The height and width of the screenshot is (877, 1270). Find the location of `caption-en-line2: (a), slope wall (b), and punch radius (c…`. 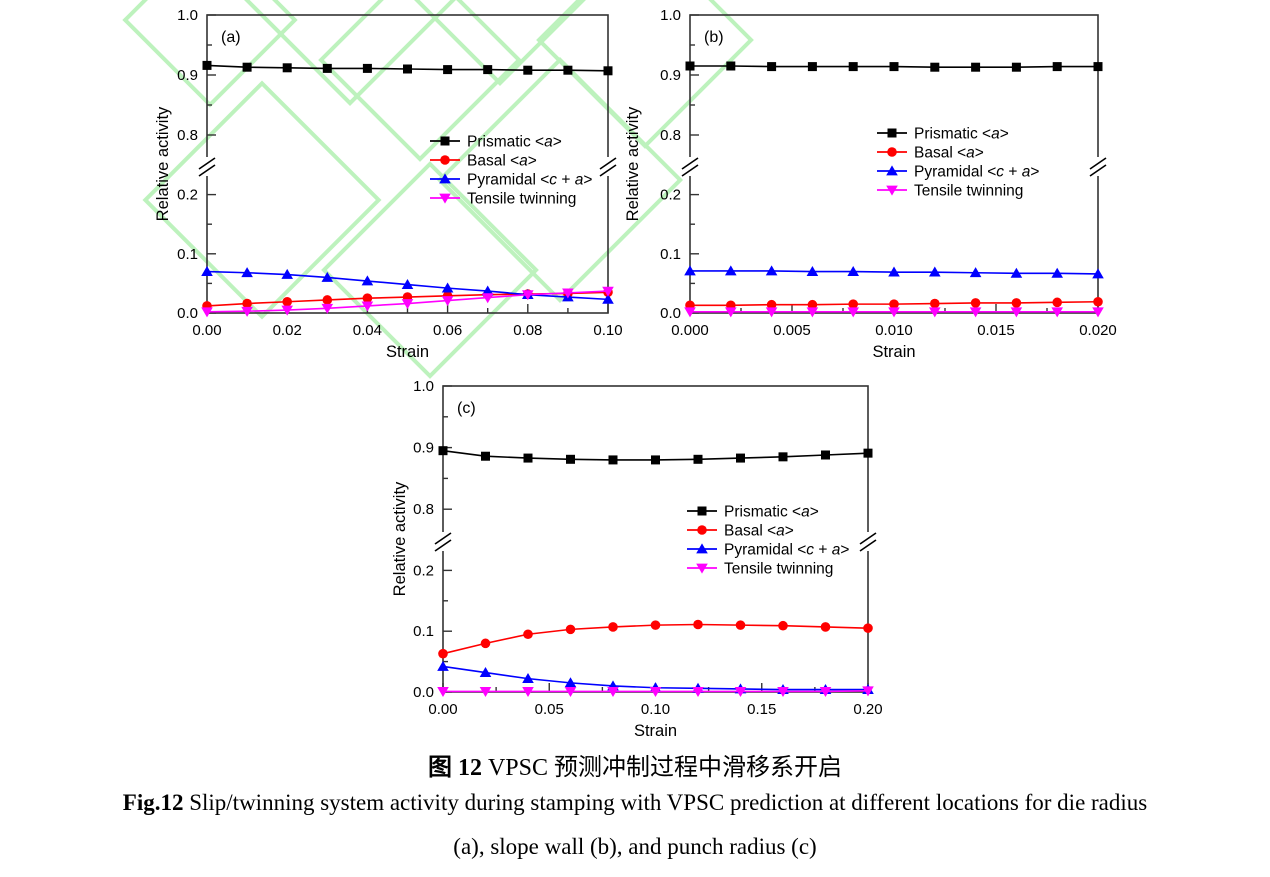

caption-en-line2: (a), slope wall (b), and punch radius (c… is located at coordinates (635, 846).